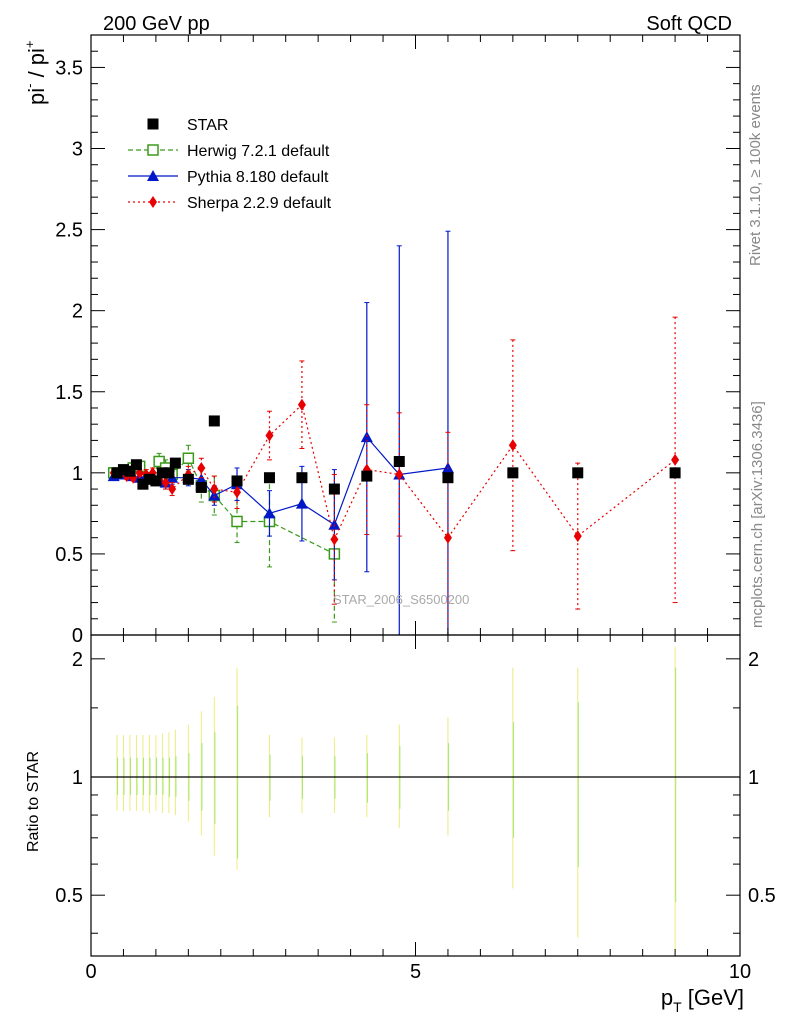  I want to click on ratio-y-tick-label: 1, so click(77, 778).